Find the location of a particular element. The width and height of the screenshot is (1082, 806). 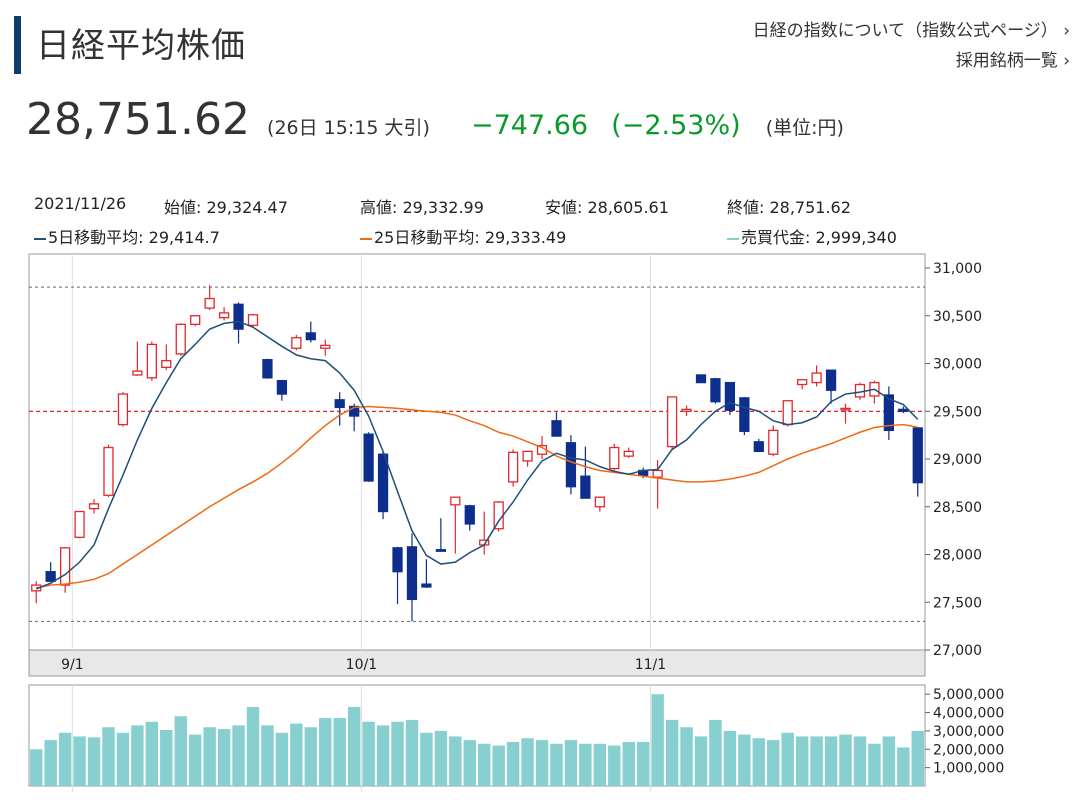

price-tick-label: 29,000 is located at coordinates (957, 460).